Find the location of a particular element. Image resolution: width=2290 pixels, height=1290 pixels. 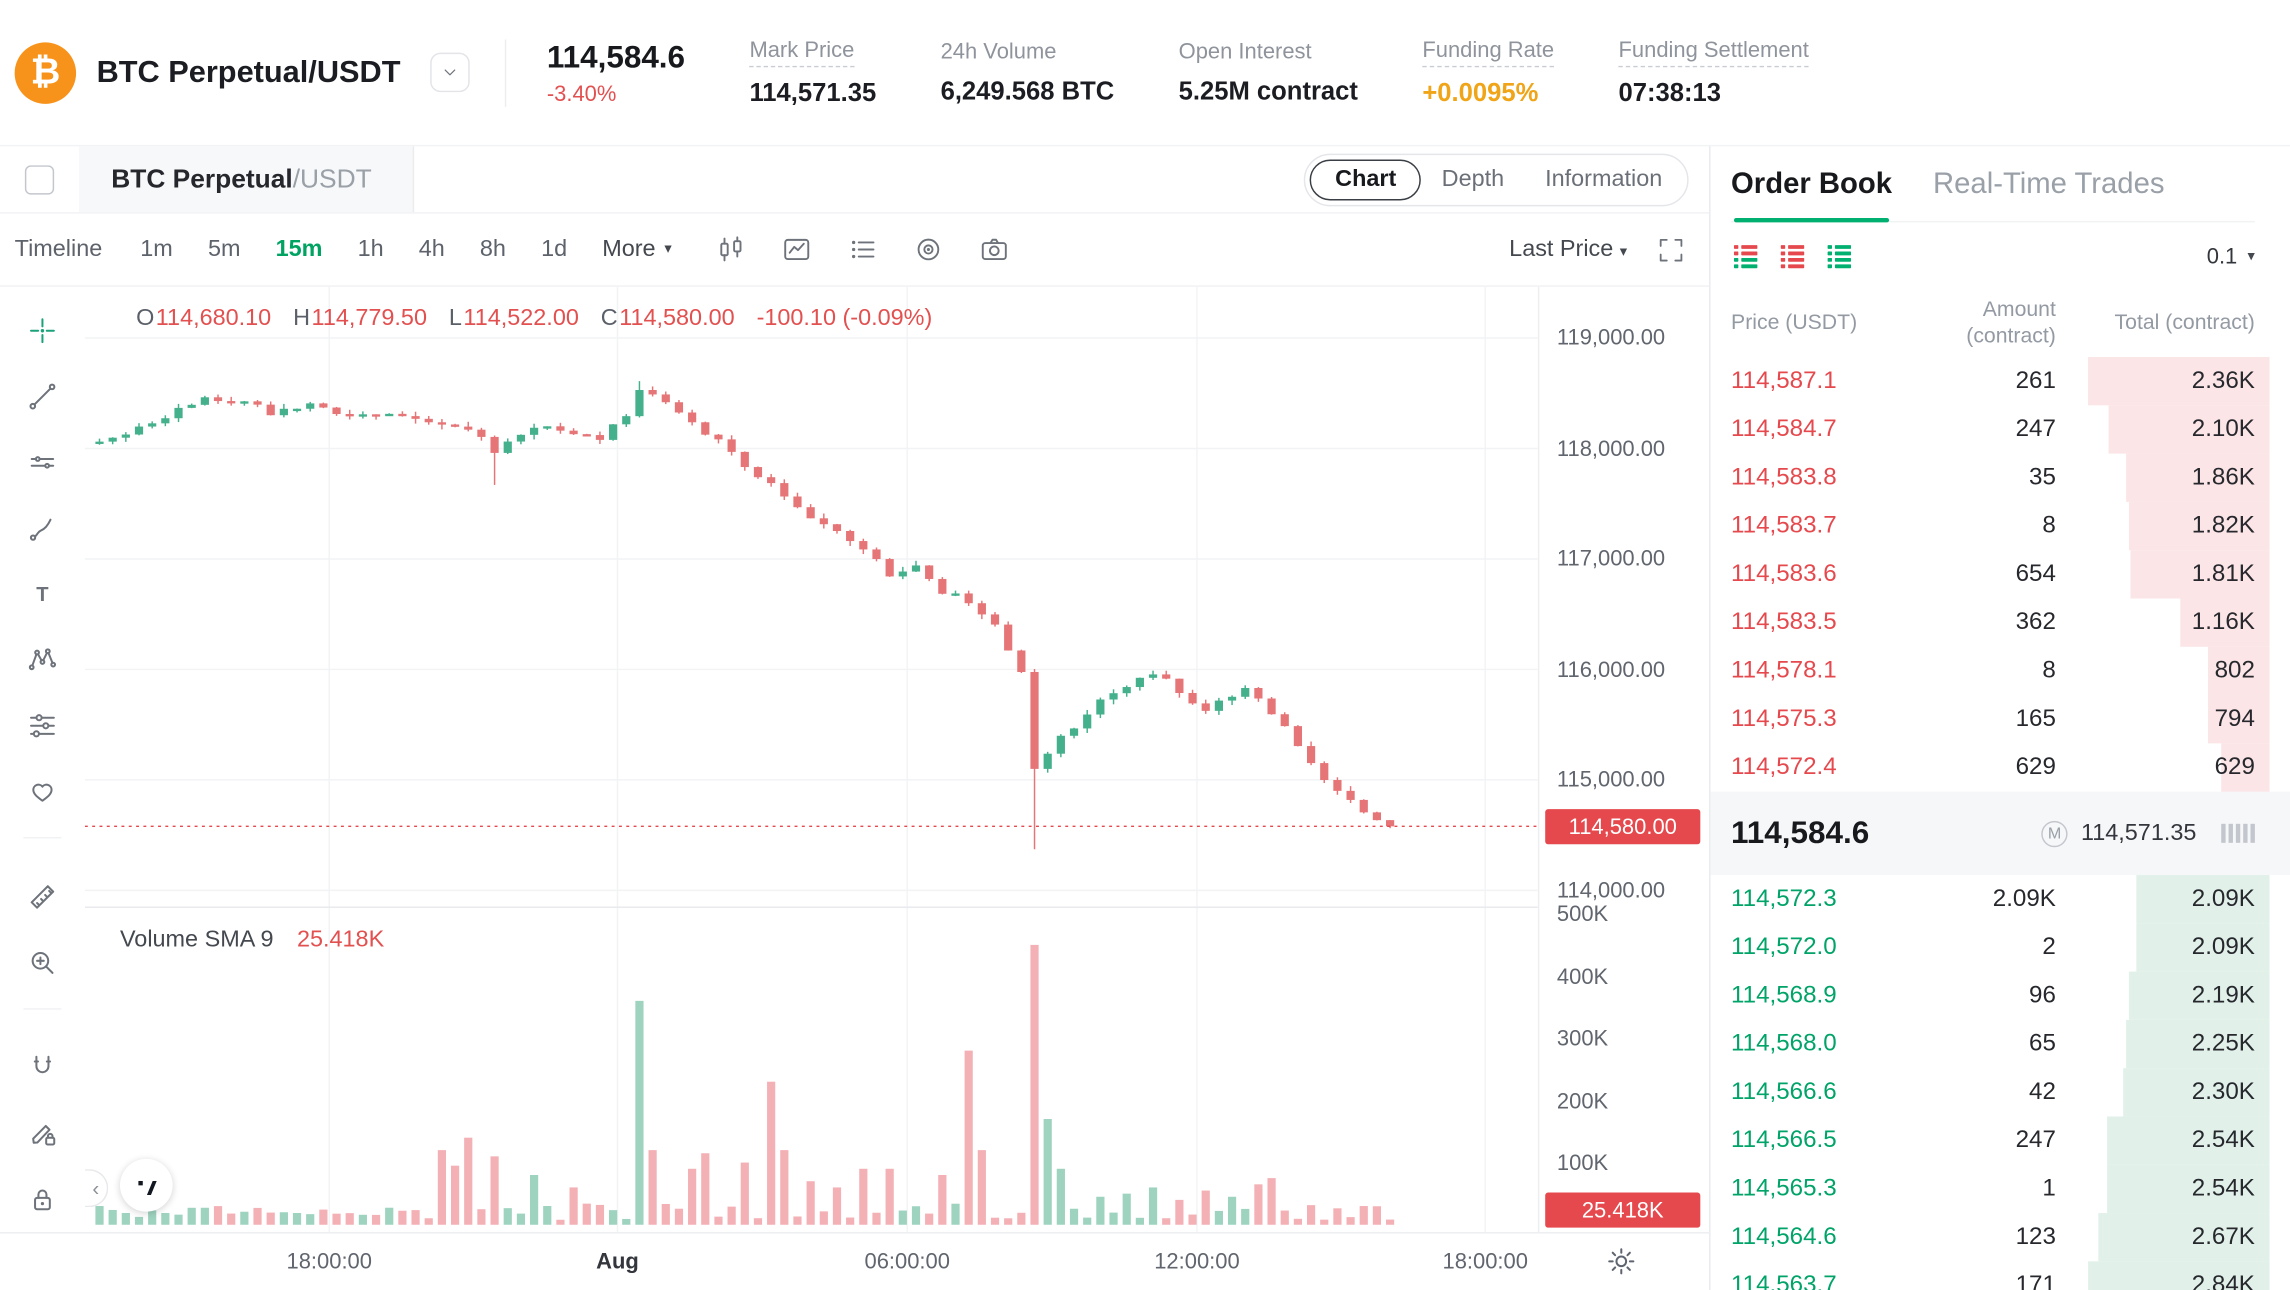

ask-row: 114,583.6 654 1.81K is located at coordinates (2000, 574).